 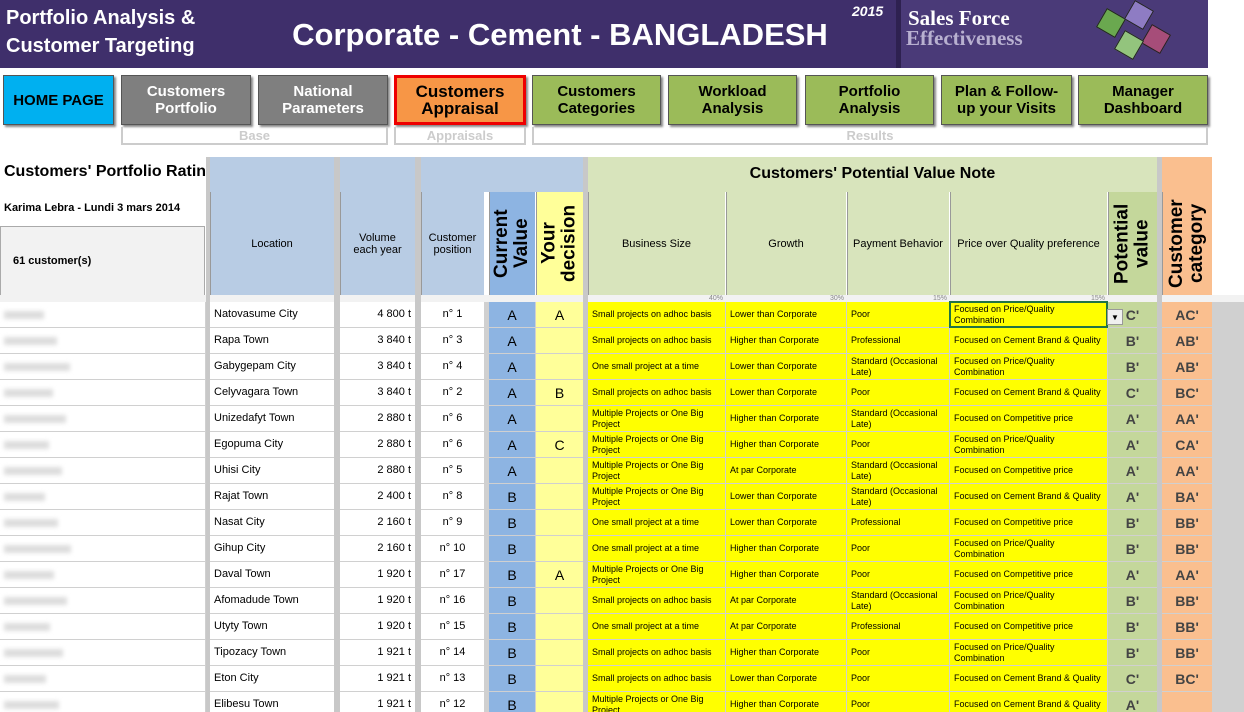 What do you see at coordinates (898, 340) in the screenshot?
I see `cell: Professional` at bounding box center [898, 340].